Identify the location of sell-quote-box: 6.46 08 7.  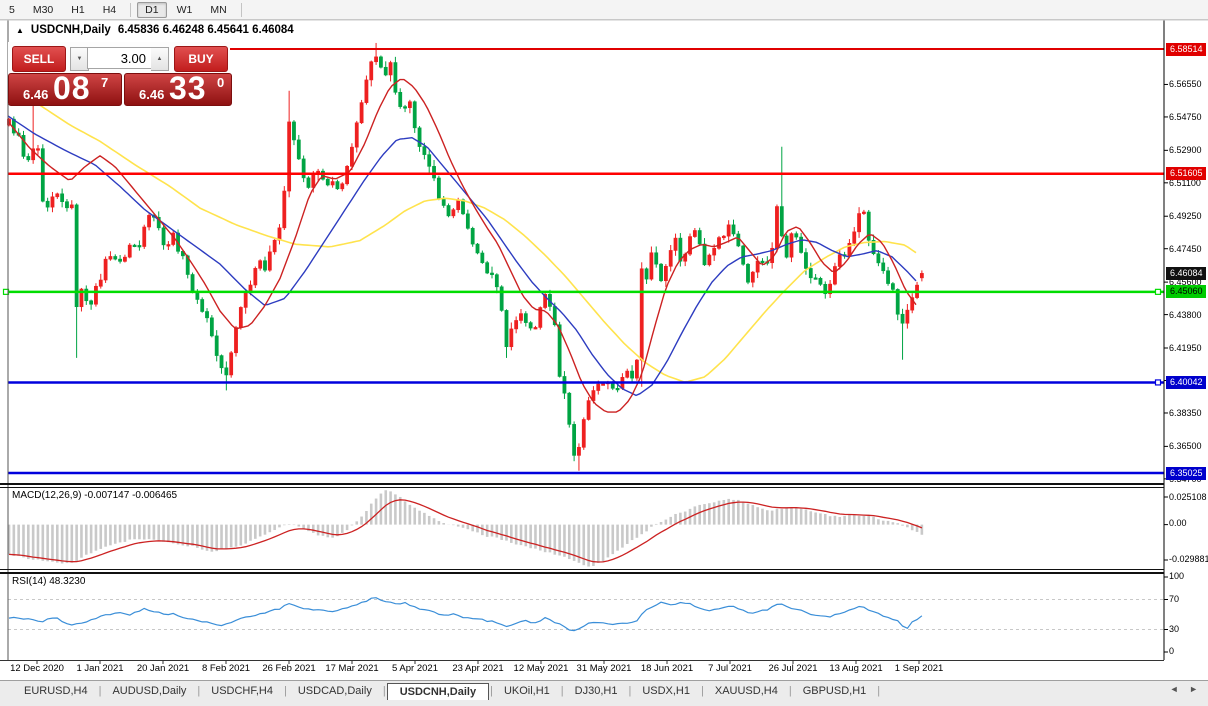
(65, 88).